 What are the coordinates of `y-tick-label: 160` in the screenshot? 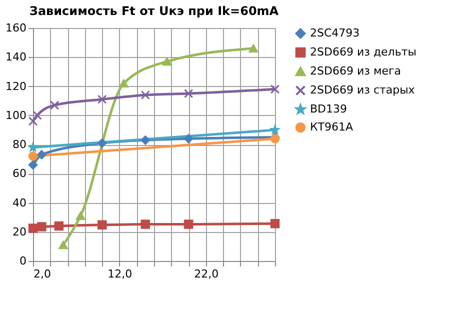 It's located at (16, 28).